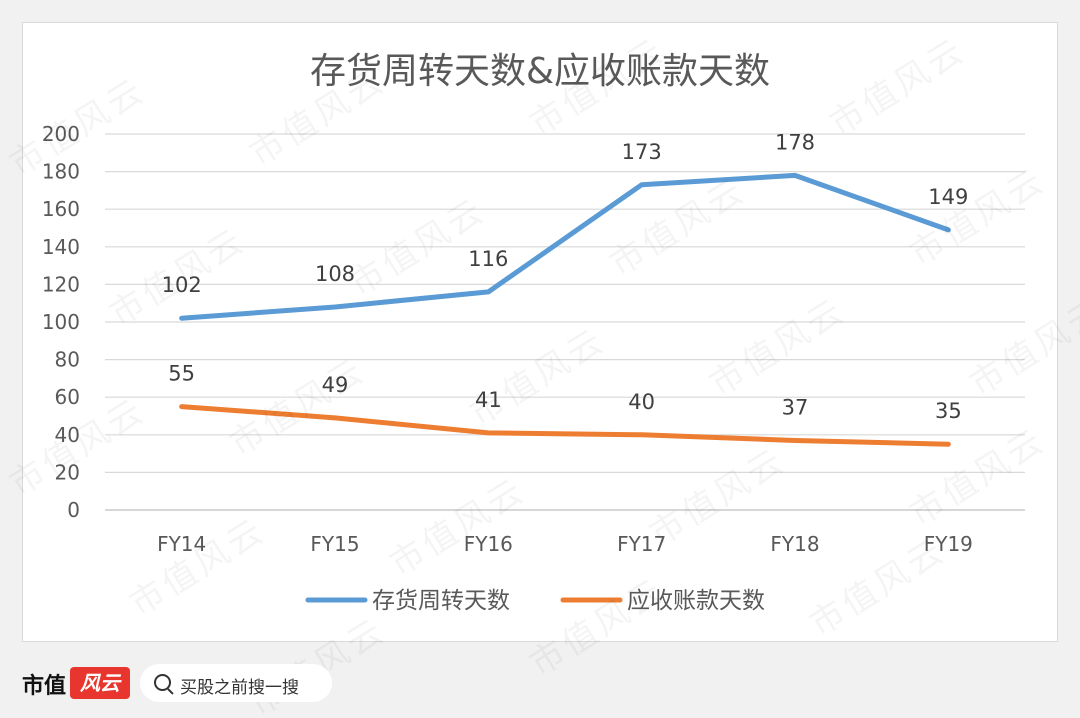 This screenshot has width=1080, height=718. Describe the element at coordinates (948, 197) in the screenshot. I see `data-label: 149` at that location.